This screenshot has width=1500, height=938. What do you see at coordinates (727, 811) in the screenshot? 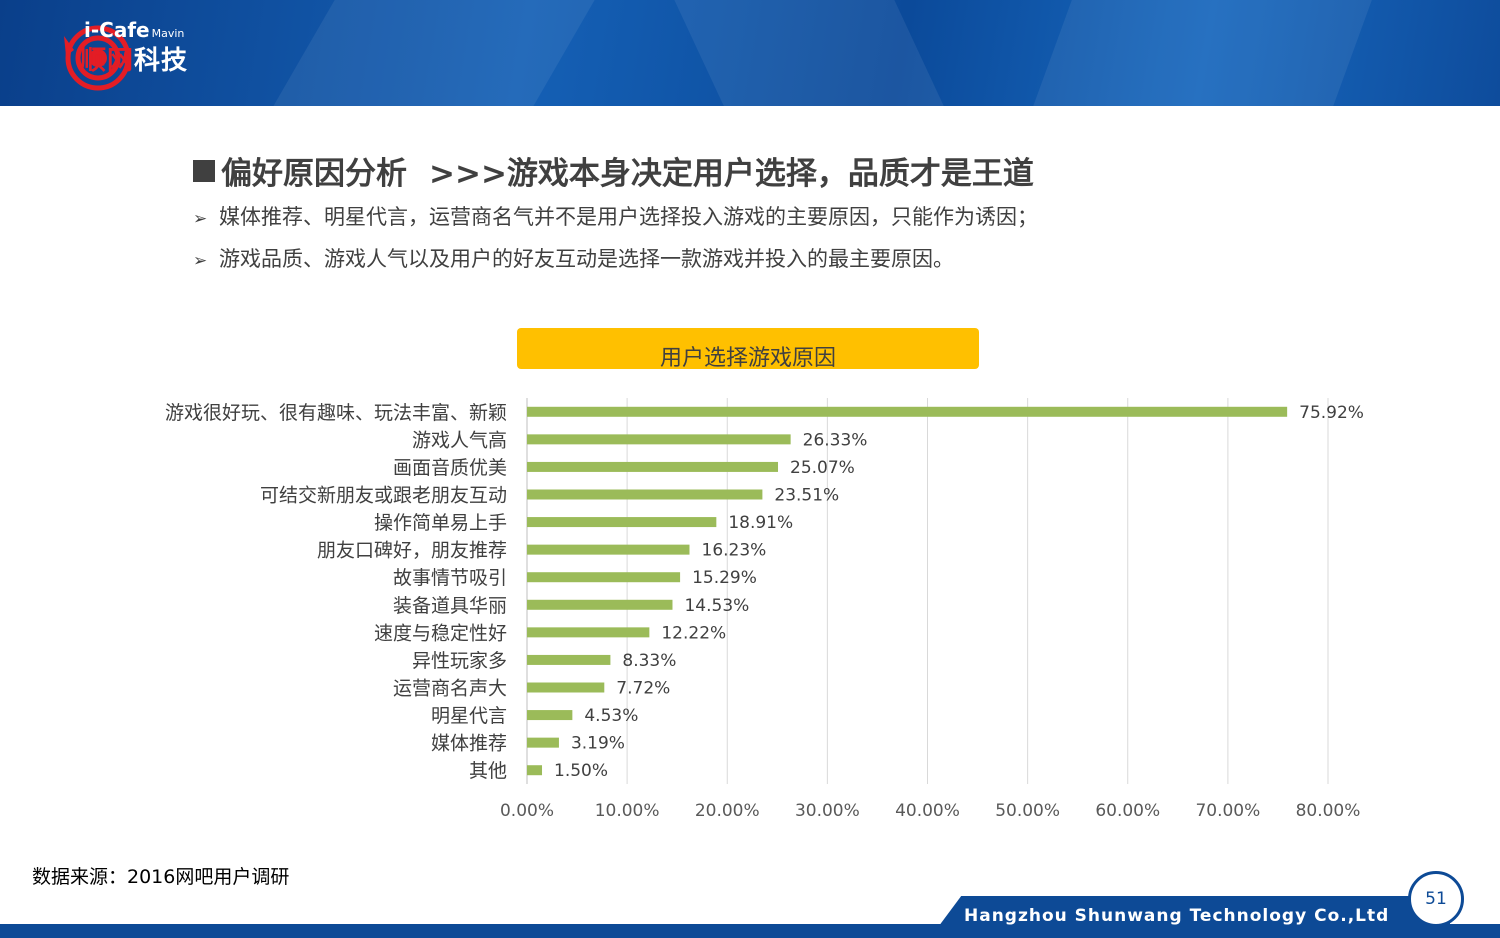
I see `x-tick-label: 20.00%` at bounding box center [727, 811].